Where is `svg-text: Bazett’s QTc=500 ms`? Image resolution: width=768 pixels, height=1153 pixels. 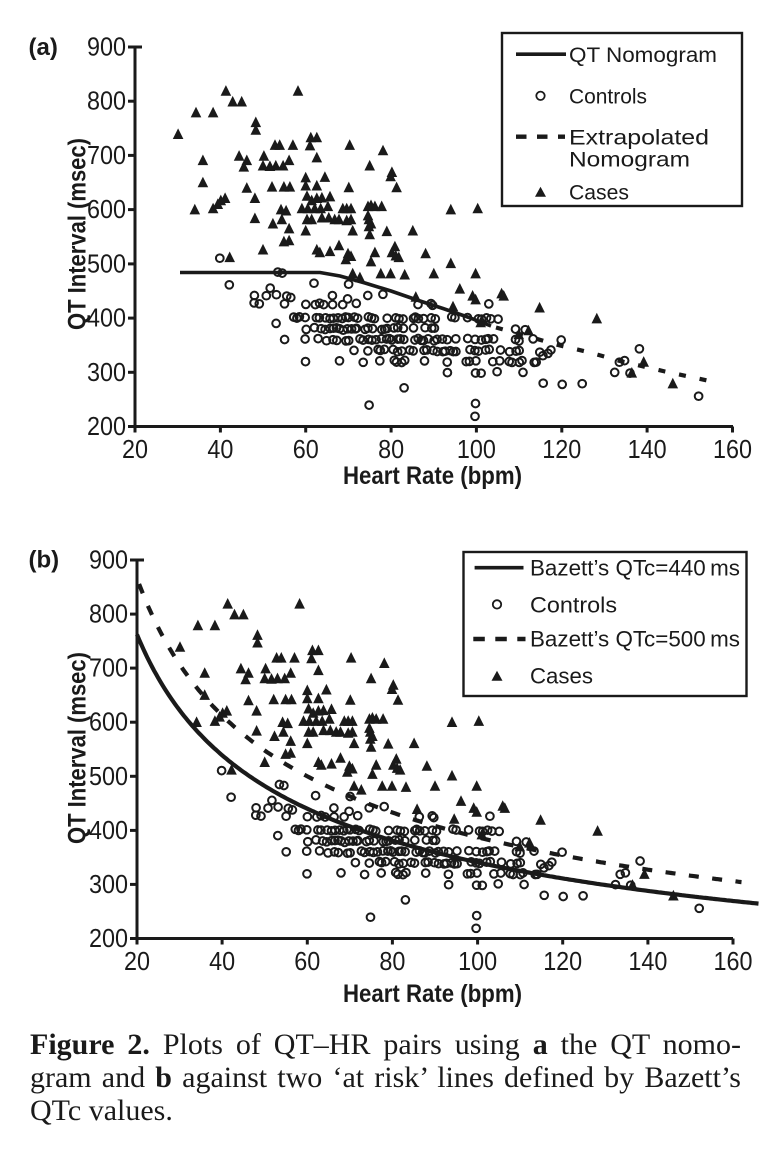
svg-text: Bazett’s QTc=500 ms is located at coordinates (635, 639).